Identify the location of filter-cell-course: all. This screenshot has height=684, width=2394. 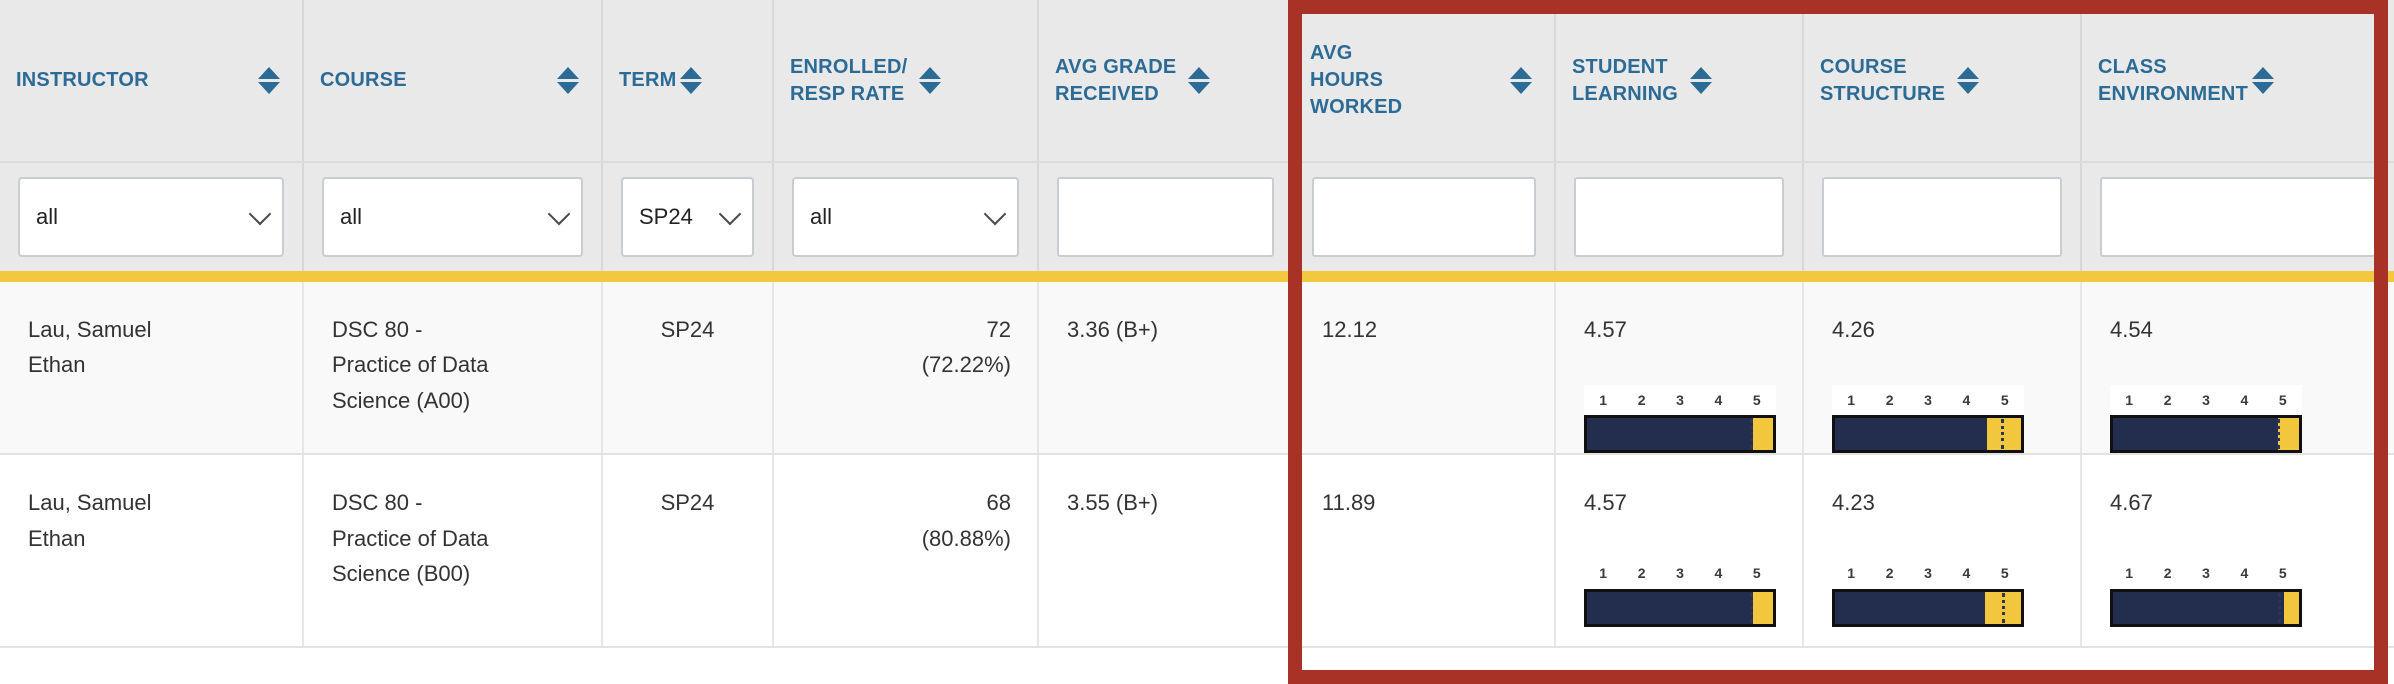
(453, 222).